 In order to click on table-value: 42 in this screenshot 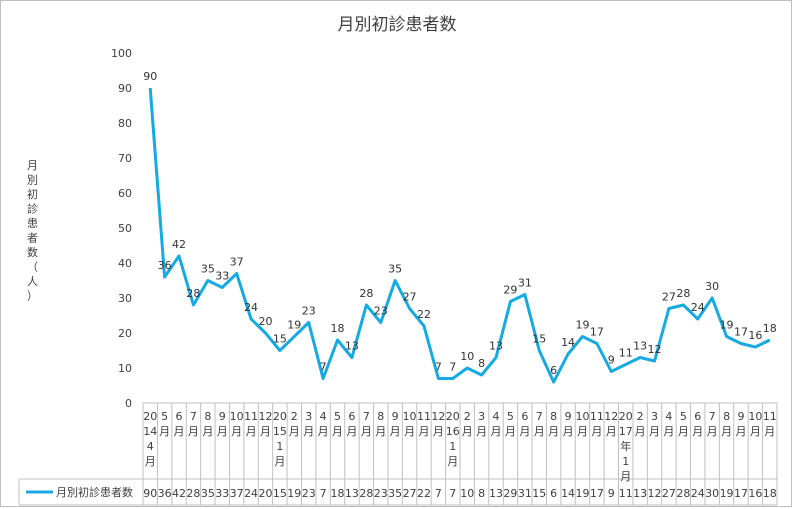, I will do `click(179, 493)`.